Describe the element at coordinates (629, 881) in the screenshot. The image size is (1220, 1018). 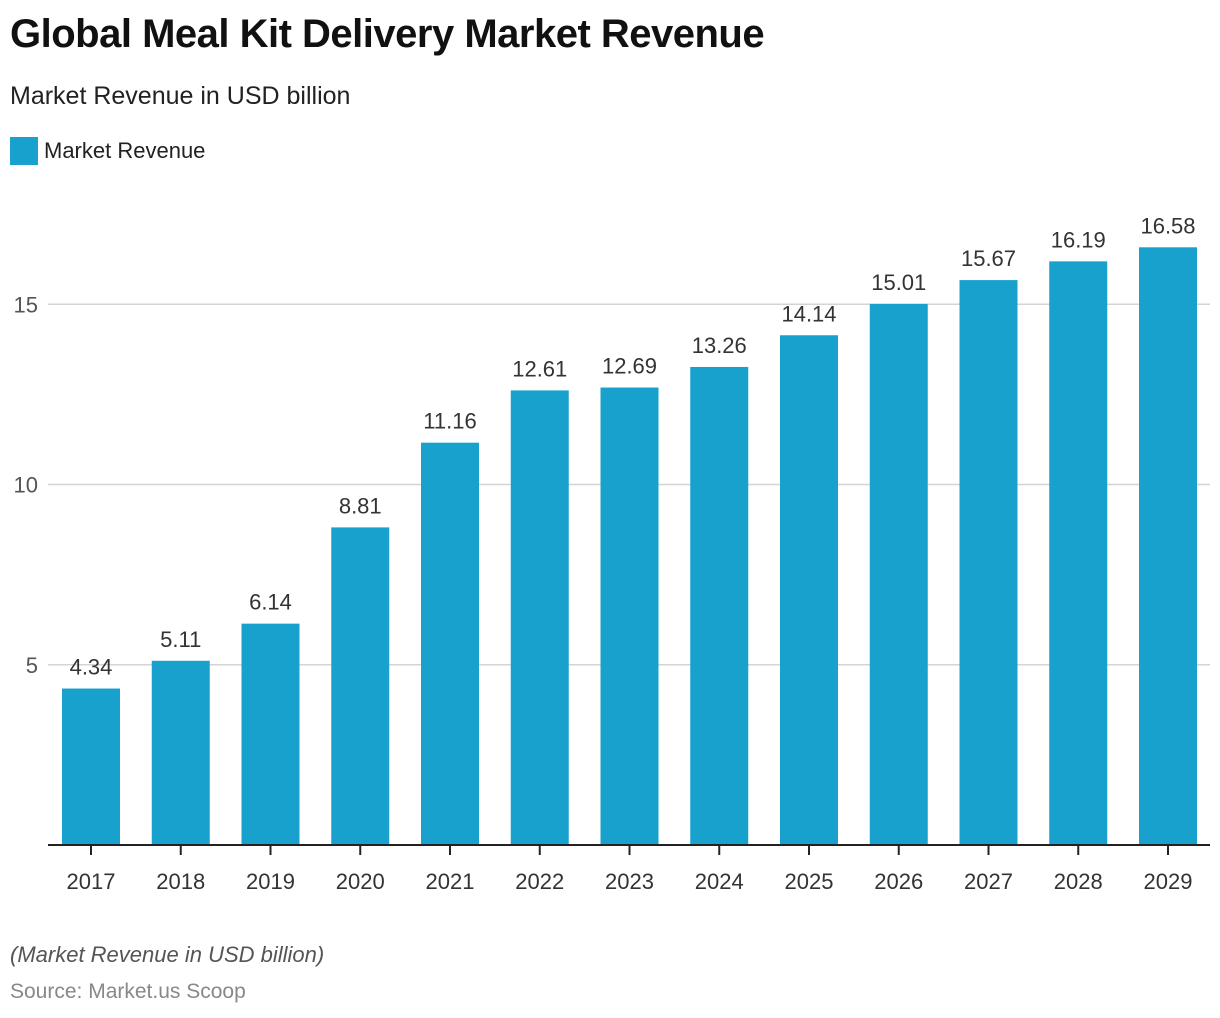
I see `x-tick-label: 2023` at that location.